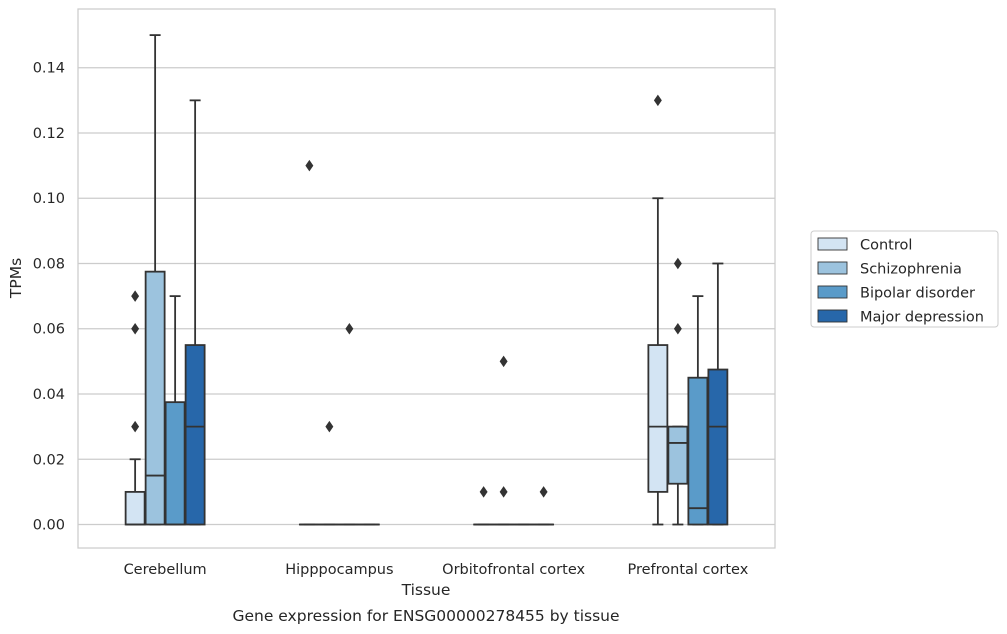 The height and width of the screenshot is (634, 1007). Describe the element at coordinates (922, 318) in the screenshot. I see `legend-label: Major depression` at that location.